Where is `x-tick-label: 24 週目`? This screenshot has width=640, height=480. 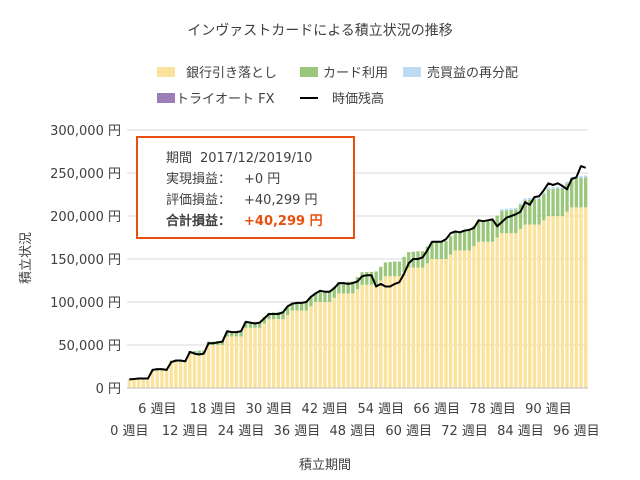 x-tick-label: 24 週目 is located at coordinates (241, 431).